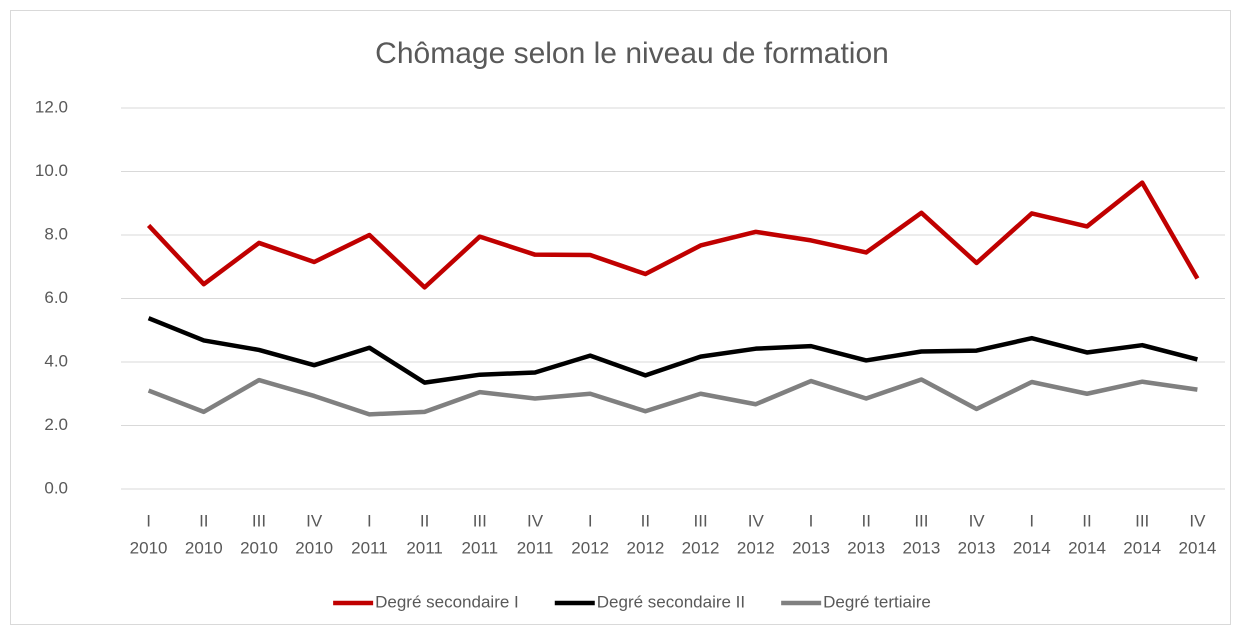 This screenshot has width=1242, height=635. I want to click on legend-label: Degré secondaire II, so click(671, 601).